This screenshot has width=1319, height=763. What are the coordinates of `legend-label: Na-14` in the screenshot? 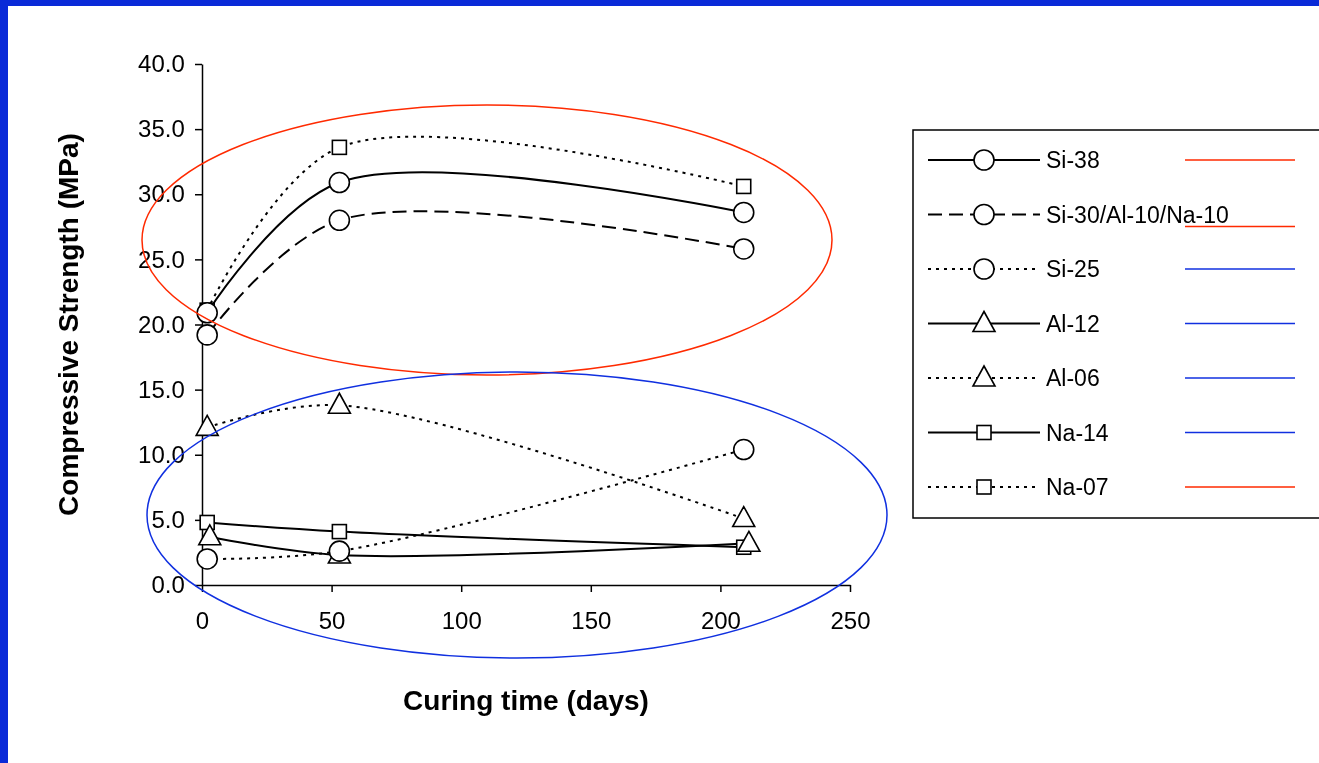 It's located at (1077, 432).